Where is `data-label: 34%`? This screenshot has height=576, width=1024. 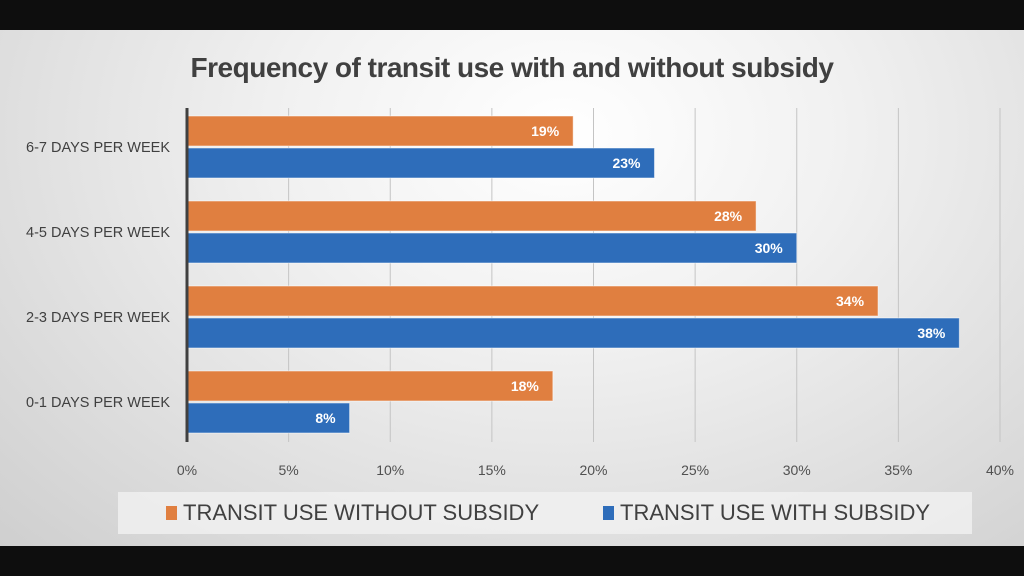
data-label: 34% is located at coordinates (850, 301).